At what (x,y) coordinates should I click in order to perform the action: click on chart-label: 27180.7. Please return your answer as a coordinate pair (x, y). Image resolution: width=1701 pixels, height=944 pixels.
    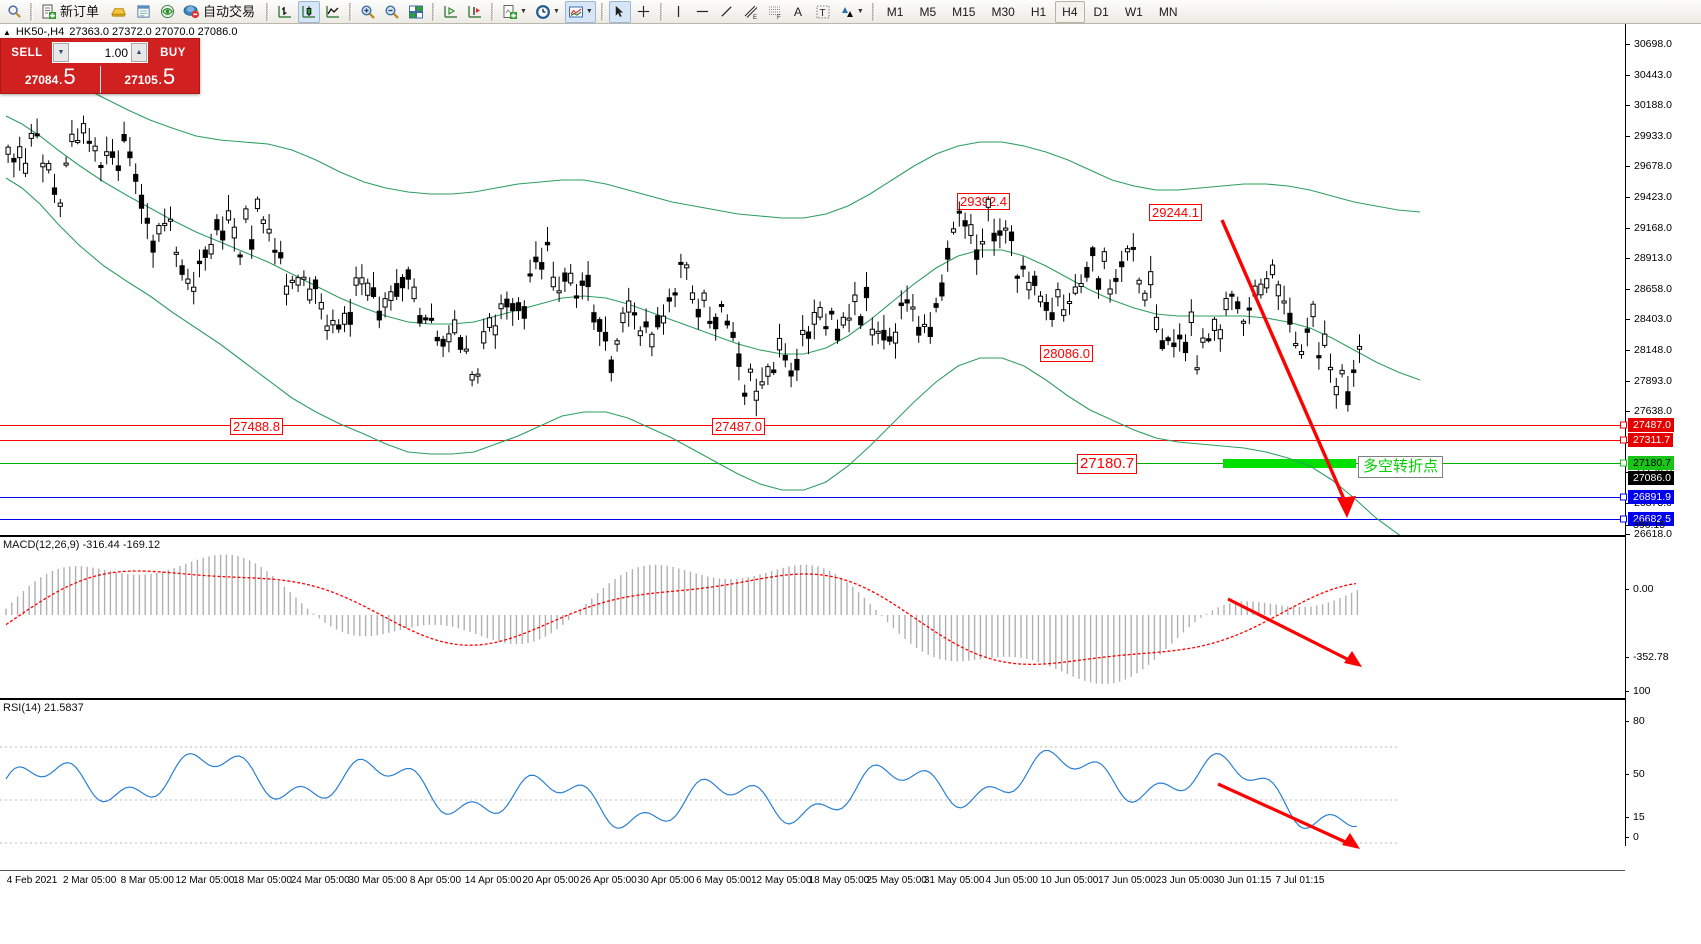
    Looking at the image, I should click on (1107, 464).